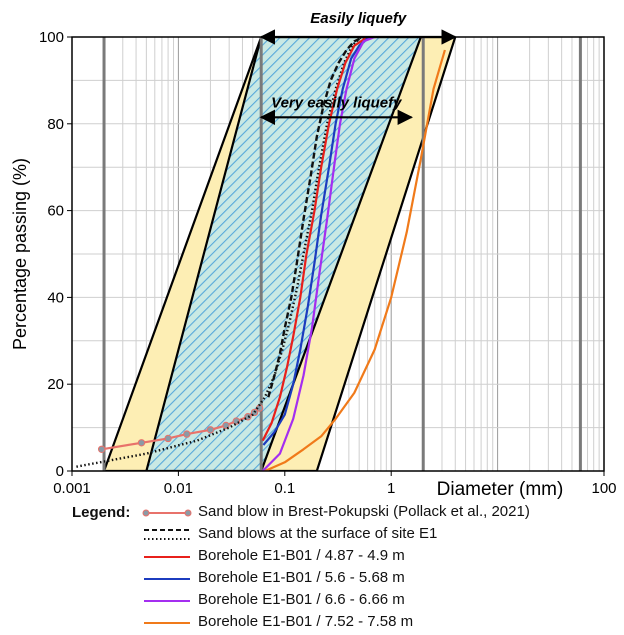 The width and height of the screenshot is (624, 635). Describe the element at coordinates (101, 512) in the screenshot. I see `legend-title: Legend:` at that location.